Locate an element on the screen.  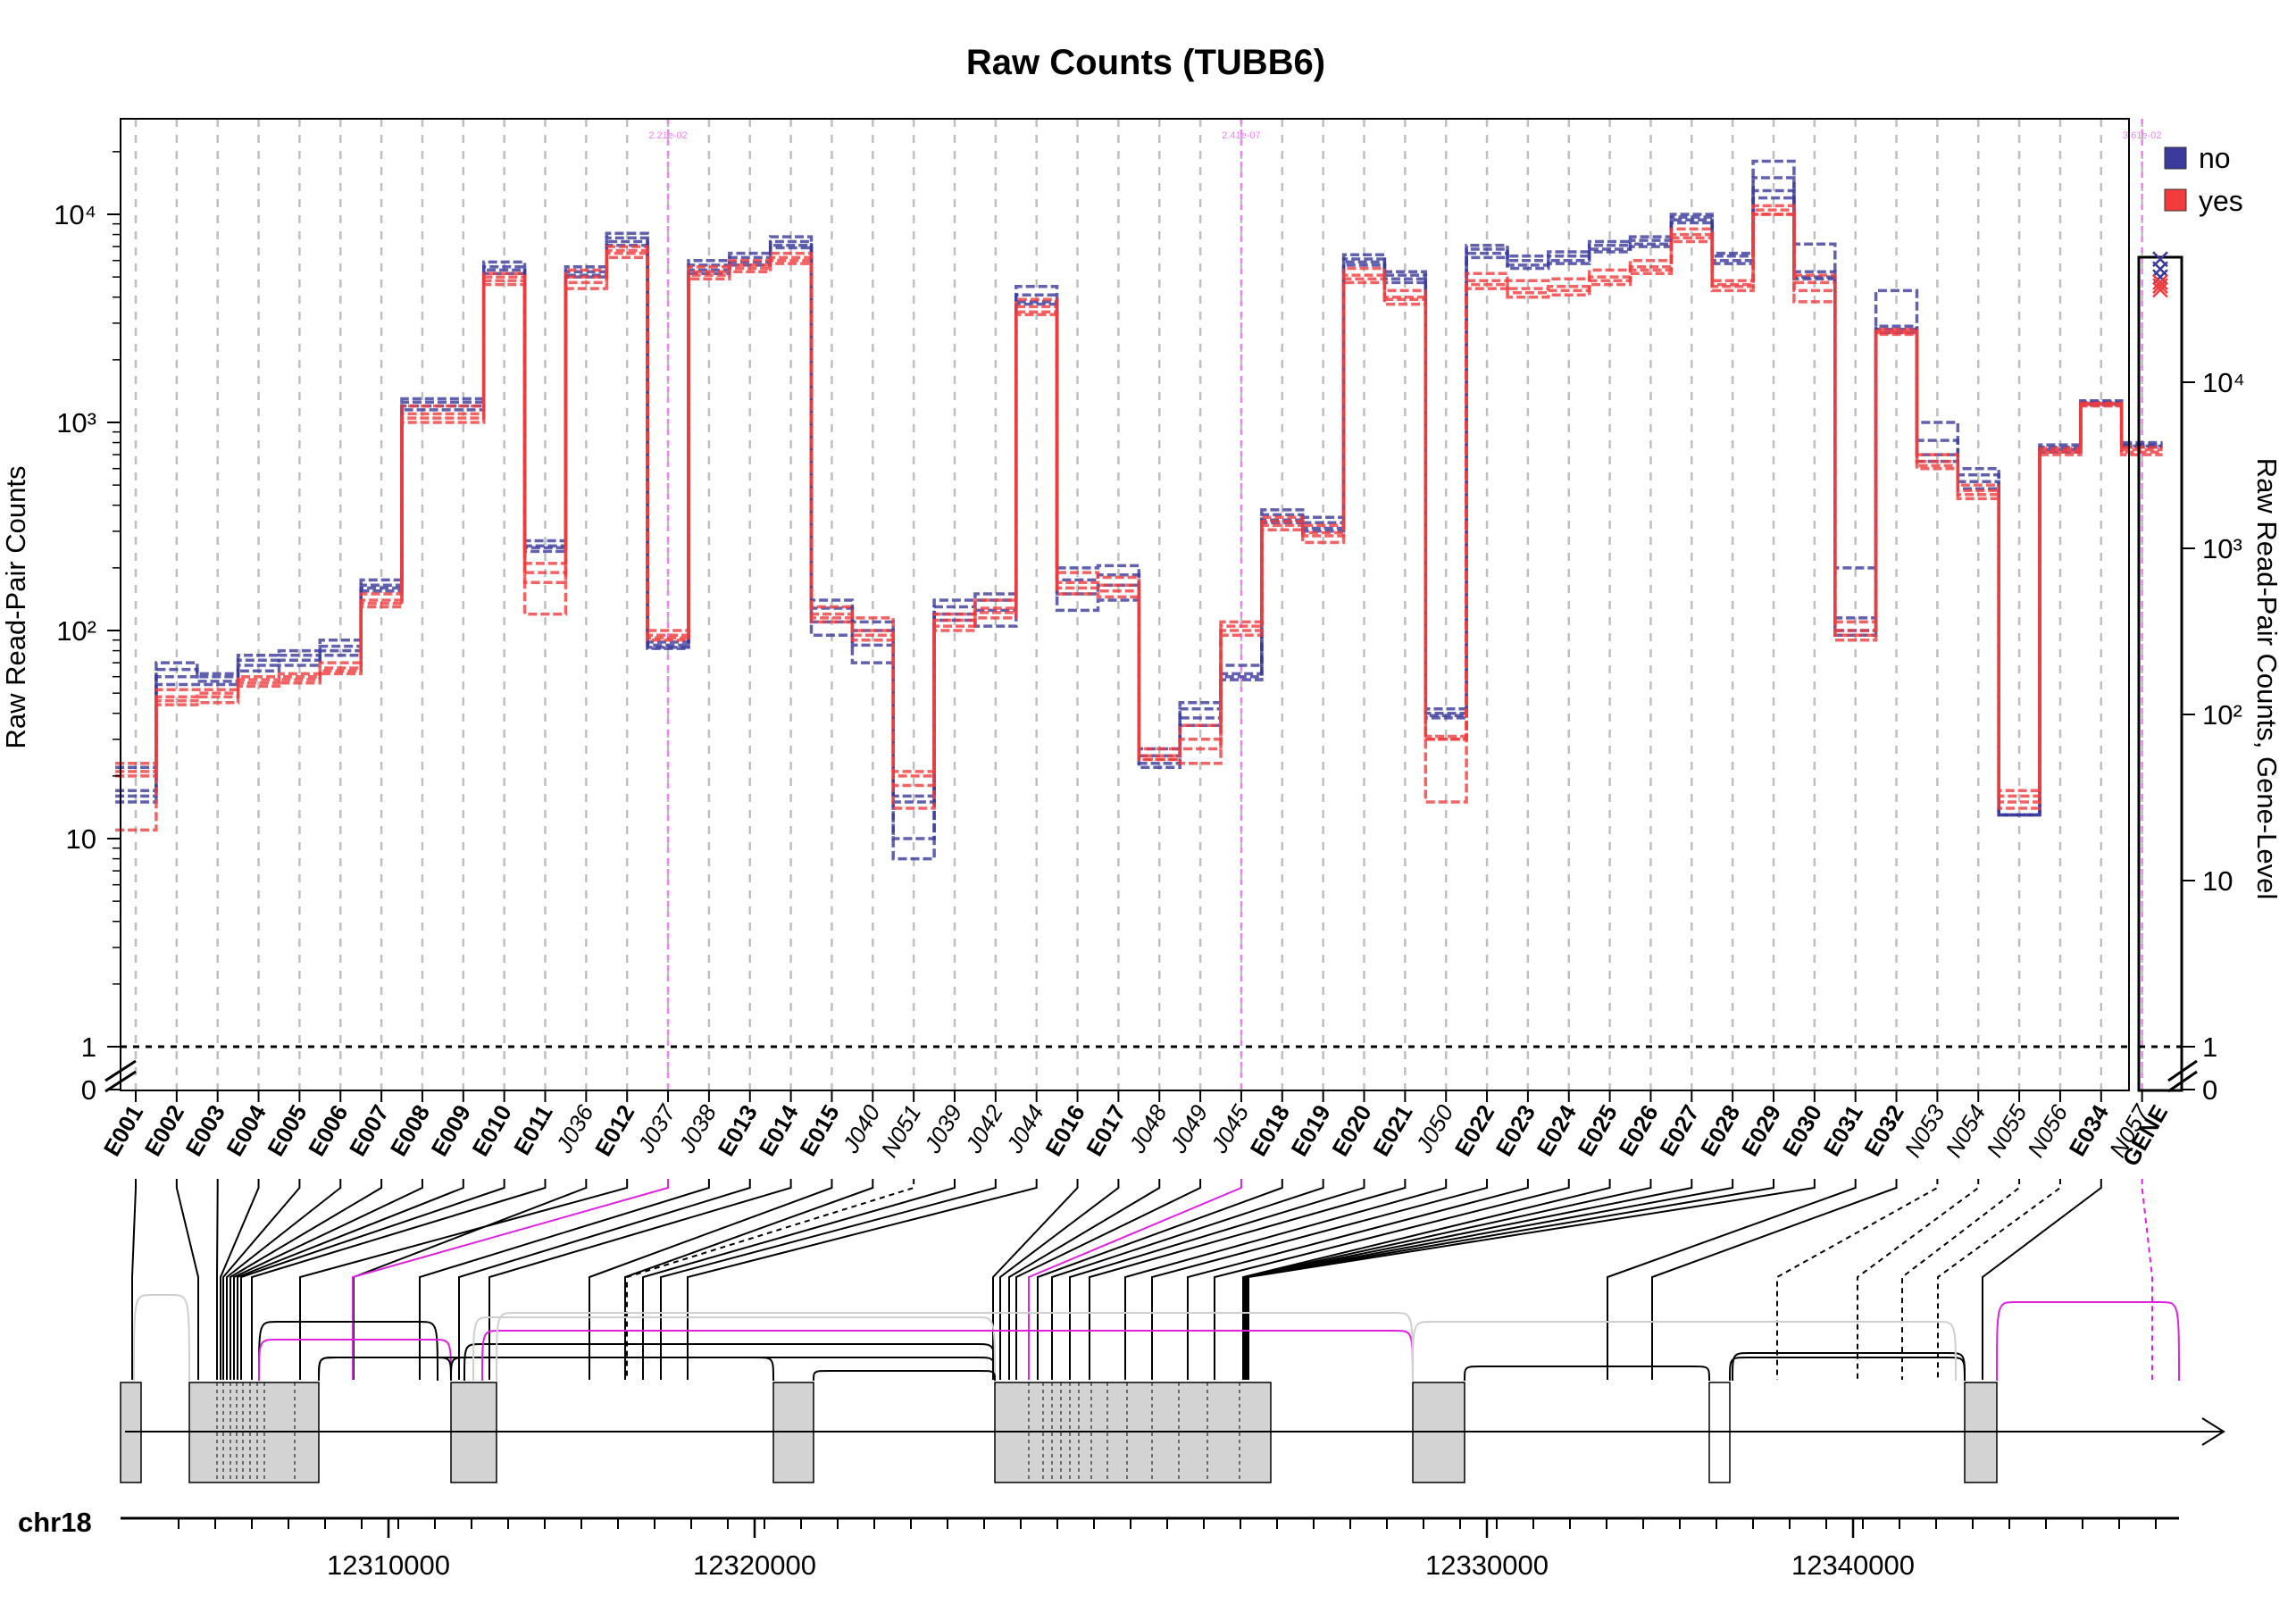
y-tick-label-right: 10² is located at coordinates (2222, 715).